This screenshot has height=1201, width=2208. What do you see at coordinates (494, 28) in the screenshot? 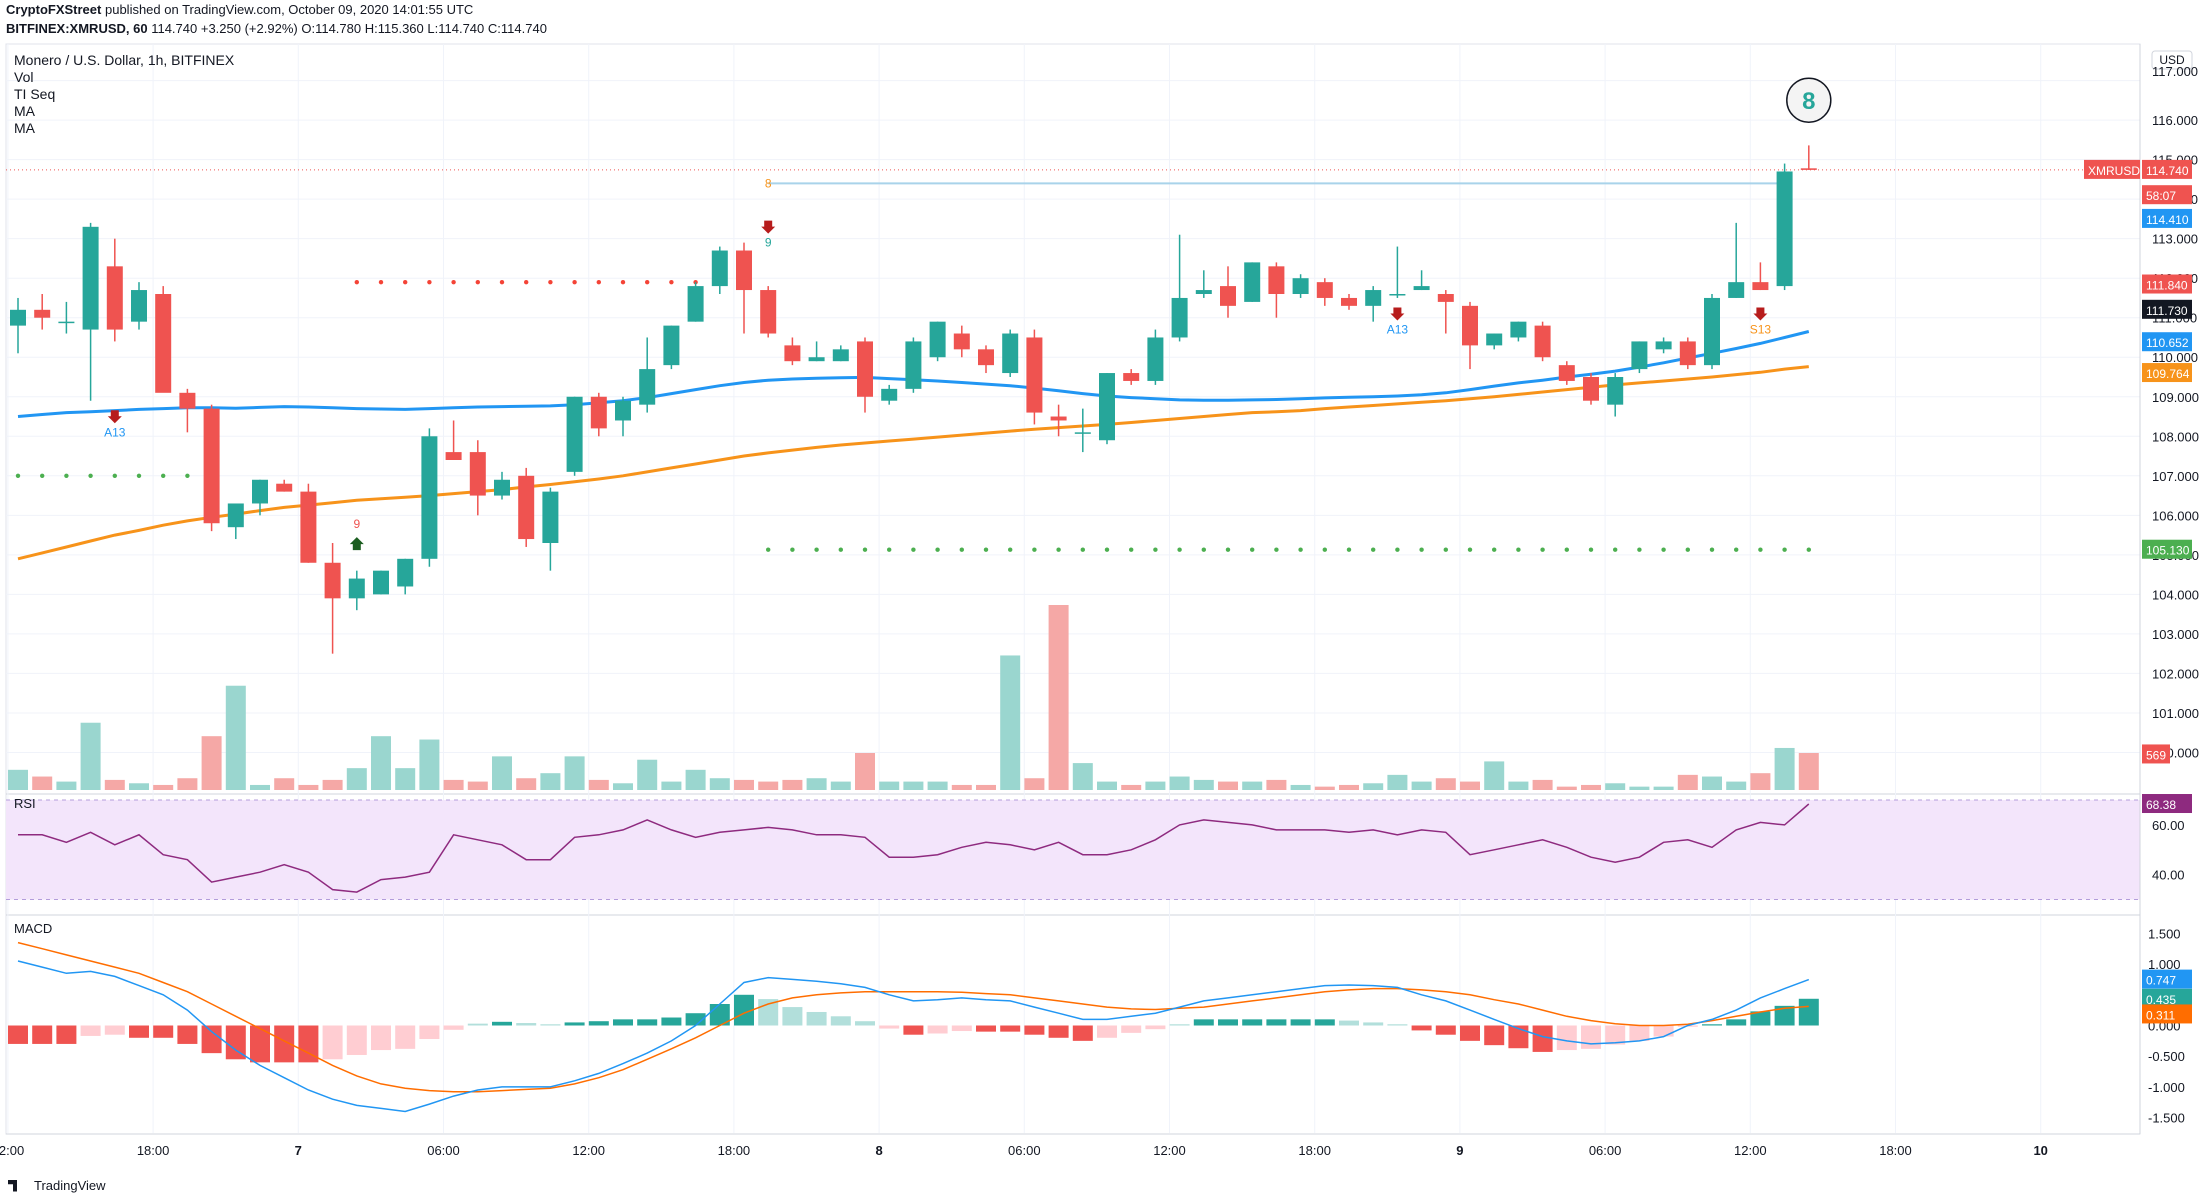
I see `ohlc-c-label: C:` at bounding box center [494, 28].